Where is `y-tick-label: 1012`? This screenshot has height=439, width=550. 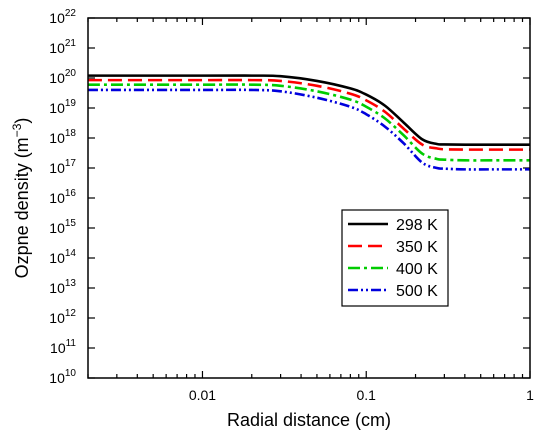 y-tick-label: 1012 is located at coordinates (62, 317).